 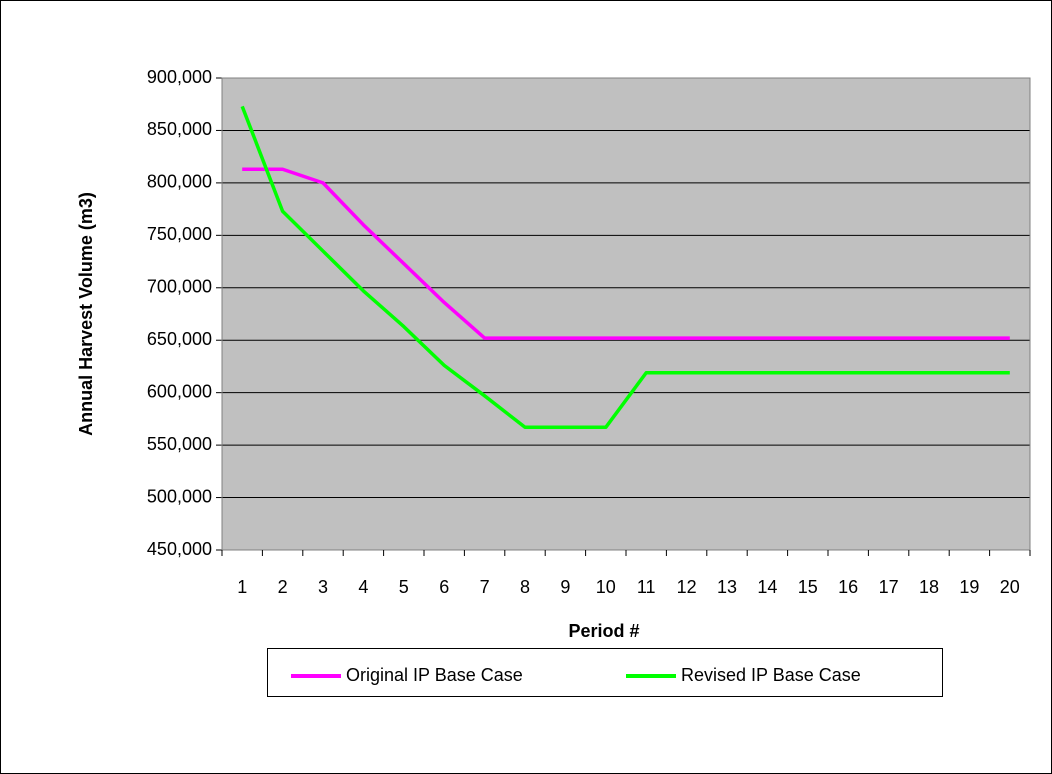 I want to click on x-tick-label: 9, so click(x=565, y=587).